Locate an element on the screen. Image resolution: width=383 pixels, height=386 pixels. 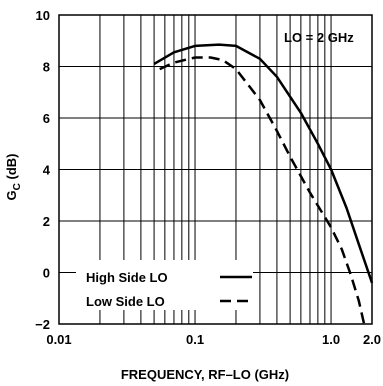
y-tick-labels: 10 8 6 4 2 0 −2 is located at coordinates (43, 170).